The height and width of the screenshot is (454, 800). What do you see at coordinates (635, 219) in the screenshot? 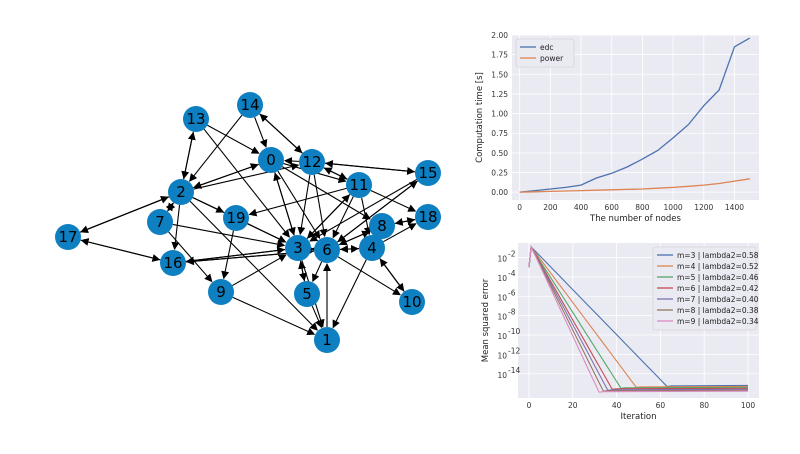
I see `x-axis-label: The number of nodes` at bounding box center [635, 219].